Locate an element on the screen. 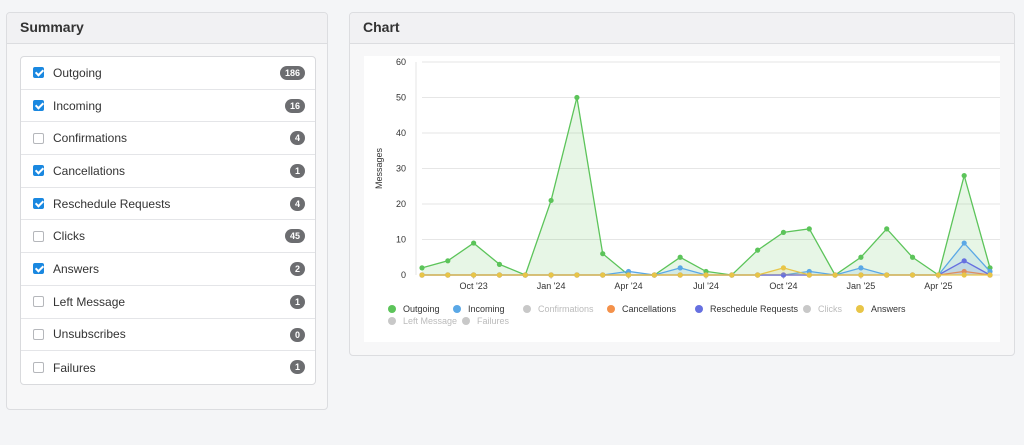 This screenshot has width=1024, height=445. x-tick-label: Jan '25 is located at coordinates (861, 286).